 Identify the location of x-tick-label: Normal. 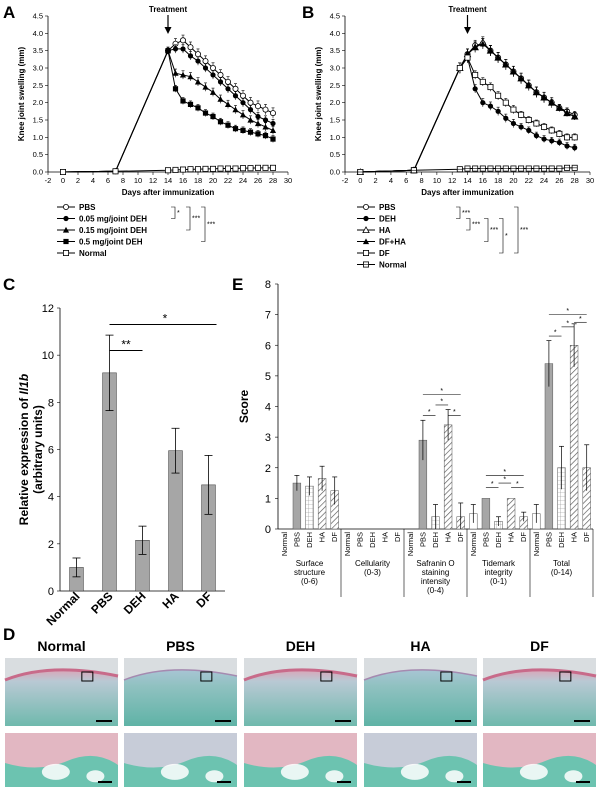
(284, 544).